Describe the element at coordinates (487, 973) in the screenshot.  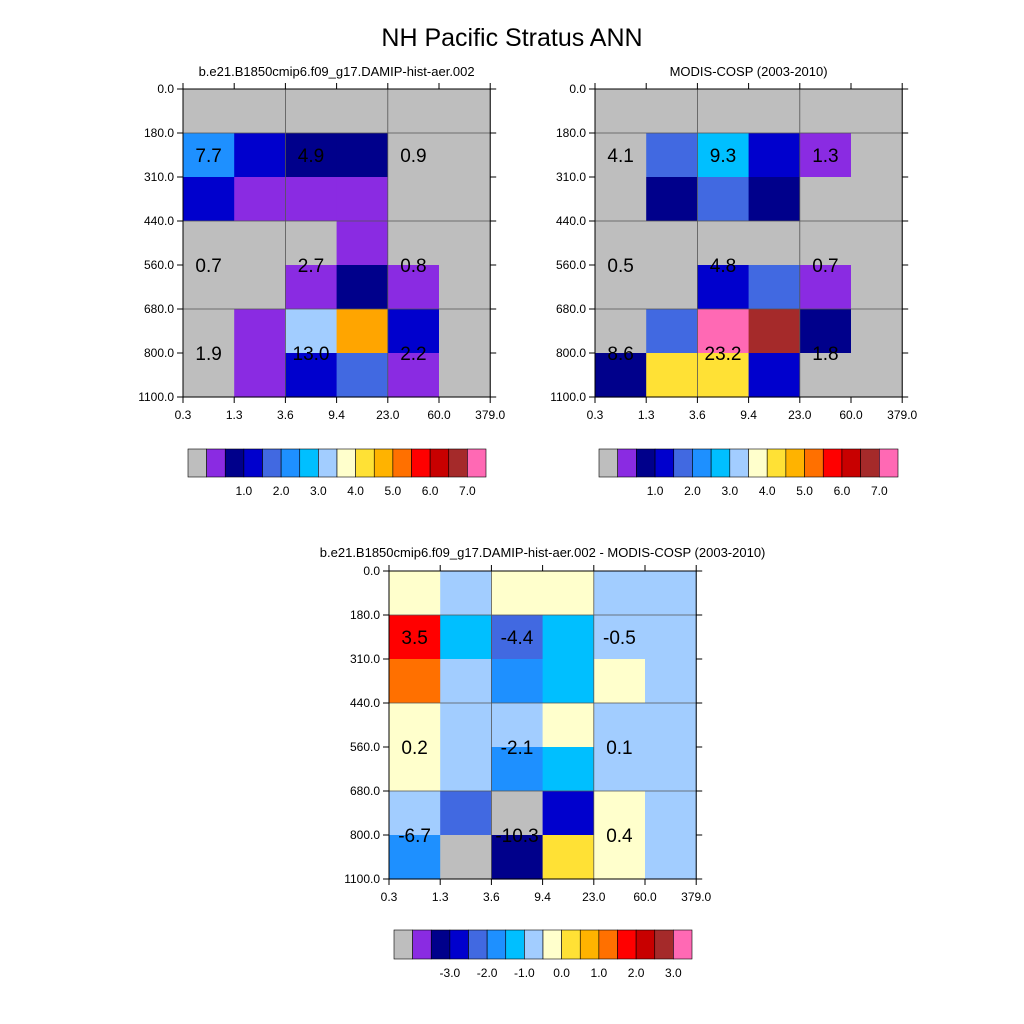
I see `colorbar-label: -2.0` at that location.